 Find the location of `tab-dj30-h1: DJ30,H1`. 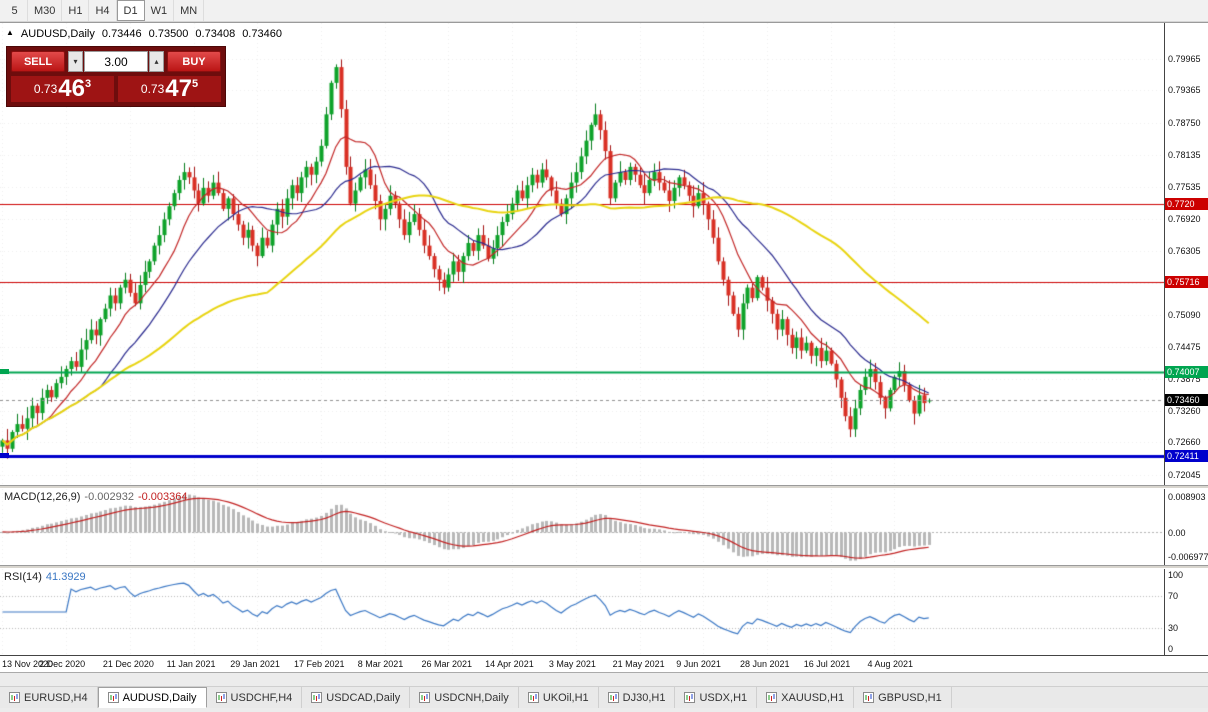

tab-dj30-h1: DJ30,H1 is located at coordinates (637, 697).